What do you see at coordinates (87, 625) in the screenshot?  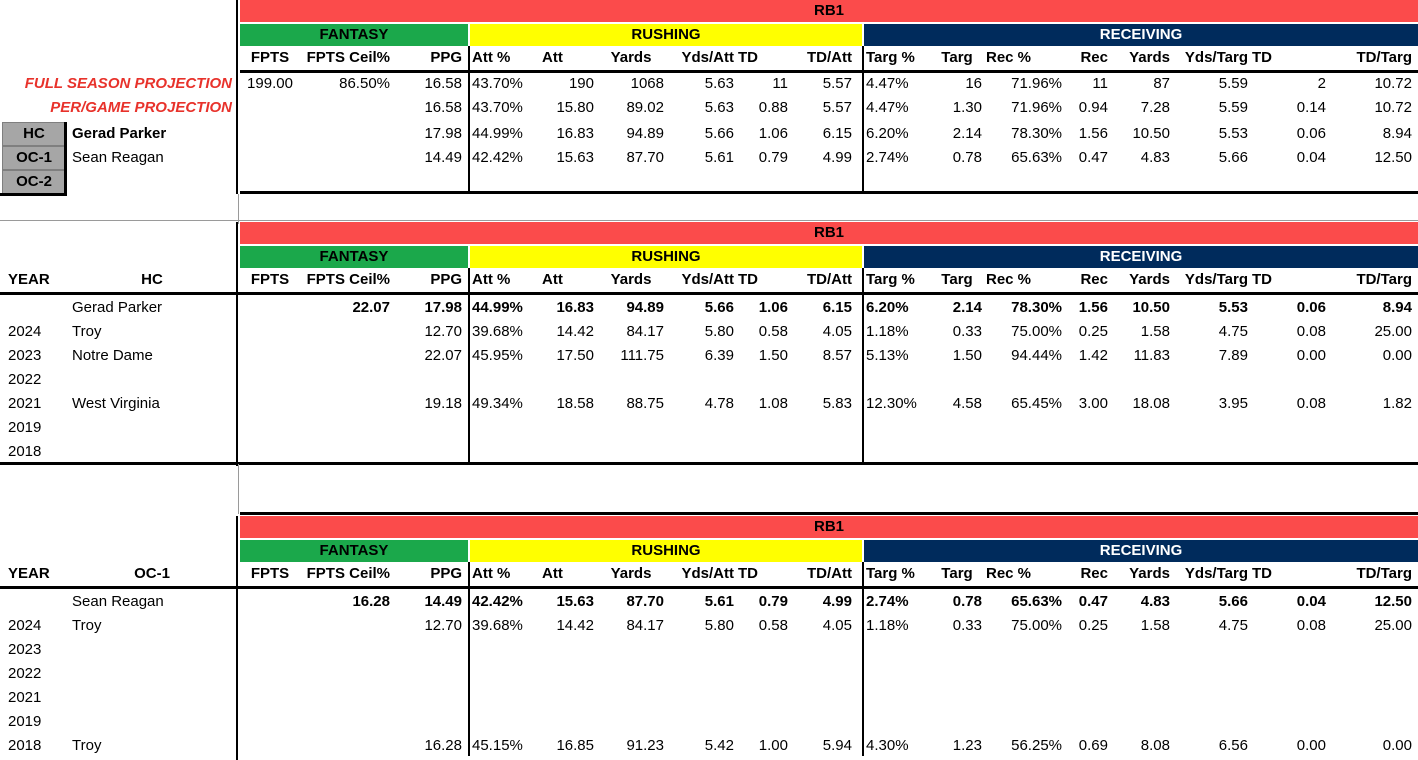 I see `team-cell: Troy` at bounding box center [87, 625].